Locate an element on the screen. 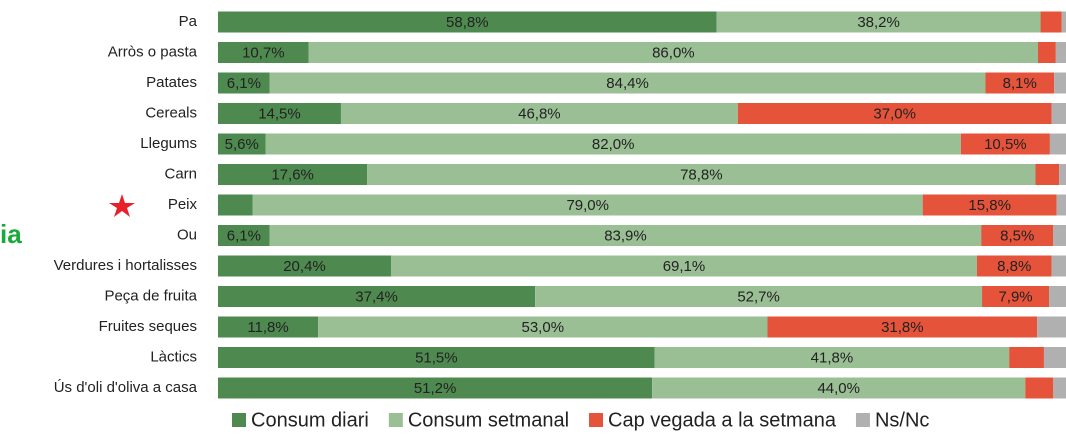  cut-off-annotation: ia is located at coordinates (11, 234).